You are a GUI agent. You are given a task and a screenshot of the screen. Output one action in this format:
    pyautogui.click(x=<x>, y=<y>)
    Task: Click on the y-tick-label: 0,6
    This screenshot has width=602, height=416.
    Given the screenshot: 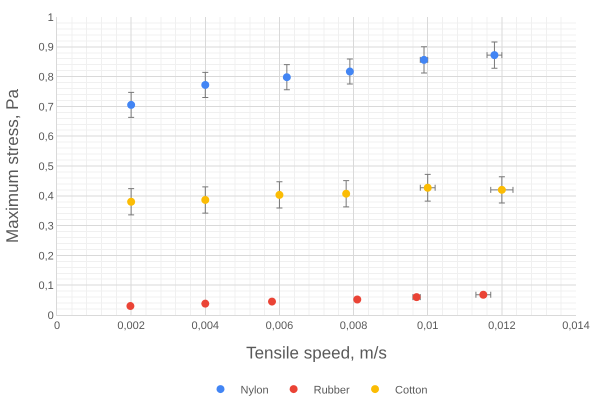 What is the action you would take?
    pyautogui.click(x=46, y=137)
    